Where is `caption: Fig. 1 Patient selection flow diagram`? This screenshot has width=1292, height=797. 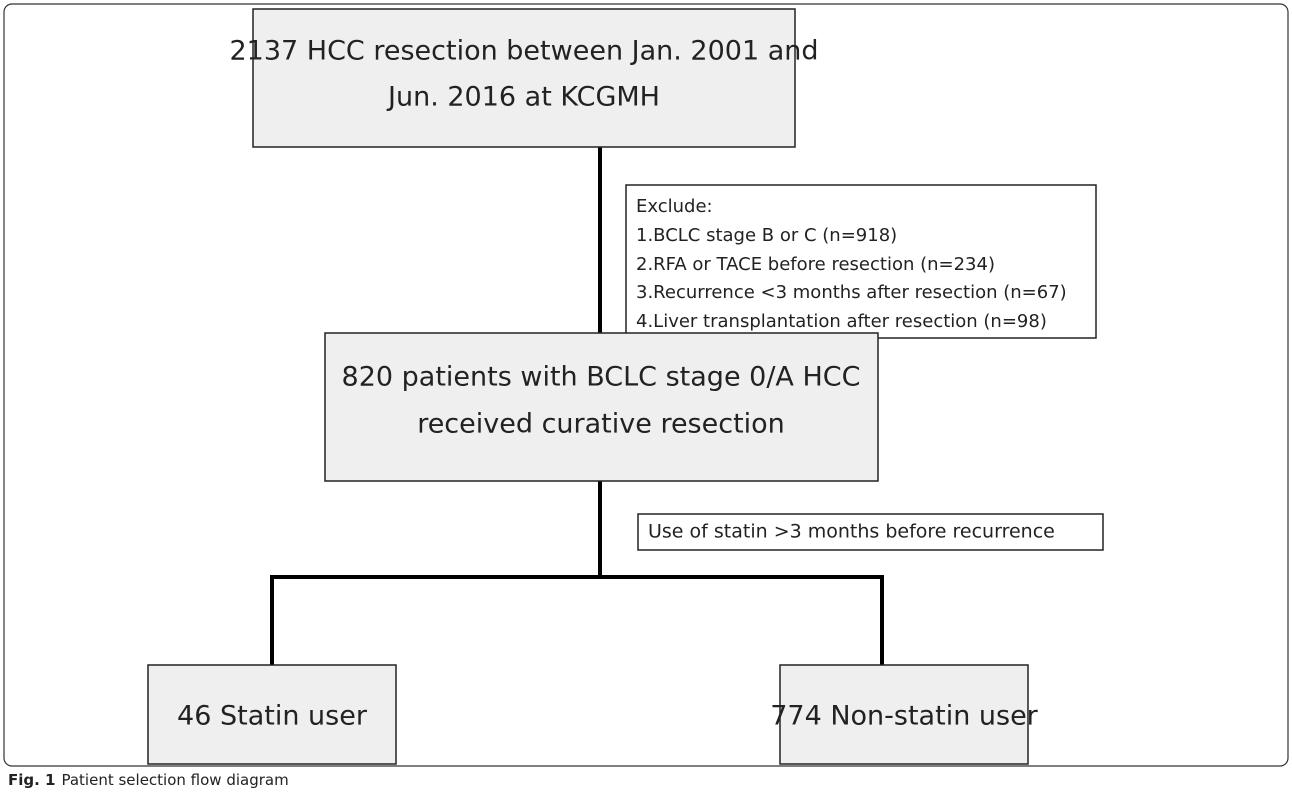
caption: Fig. 1 Patient selection flow diagram is located at coordinates (148, 780).